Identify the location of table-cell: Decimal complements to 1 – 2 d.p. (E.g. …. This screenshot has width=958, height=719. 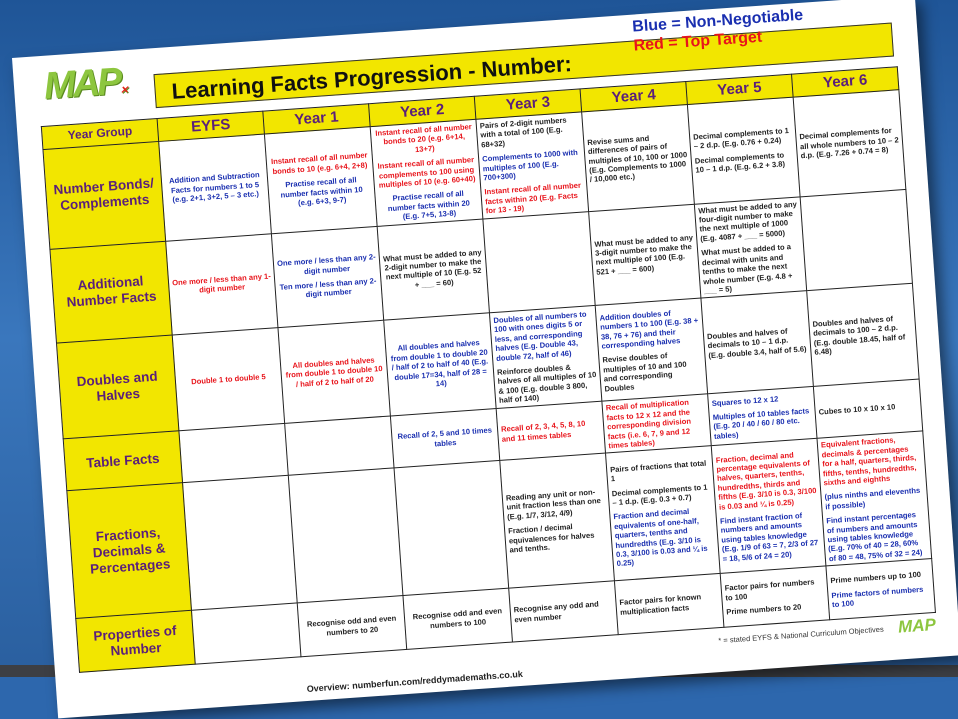
(744, 150).